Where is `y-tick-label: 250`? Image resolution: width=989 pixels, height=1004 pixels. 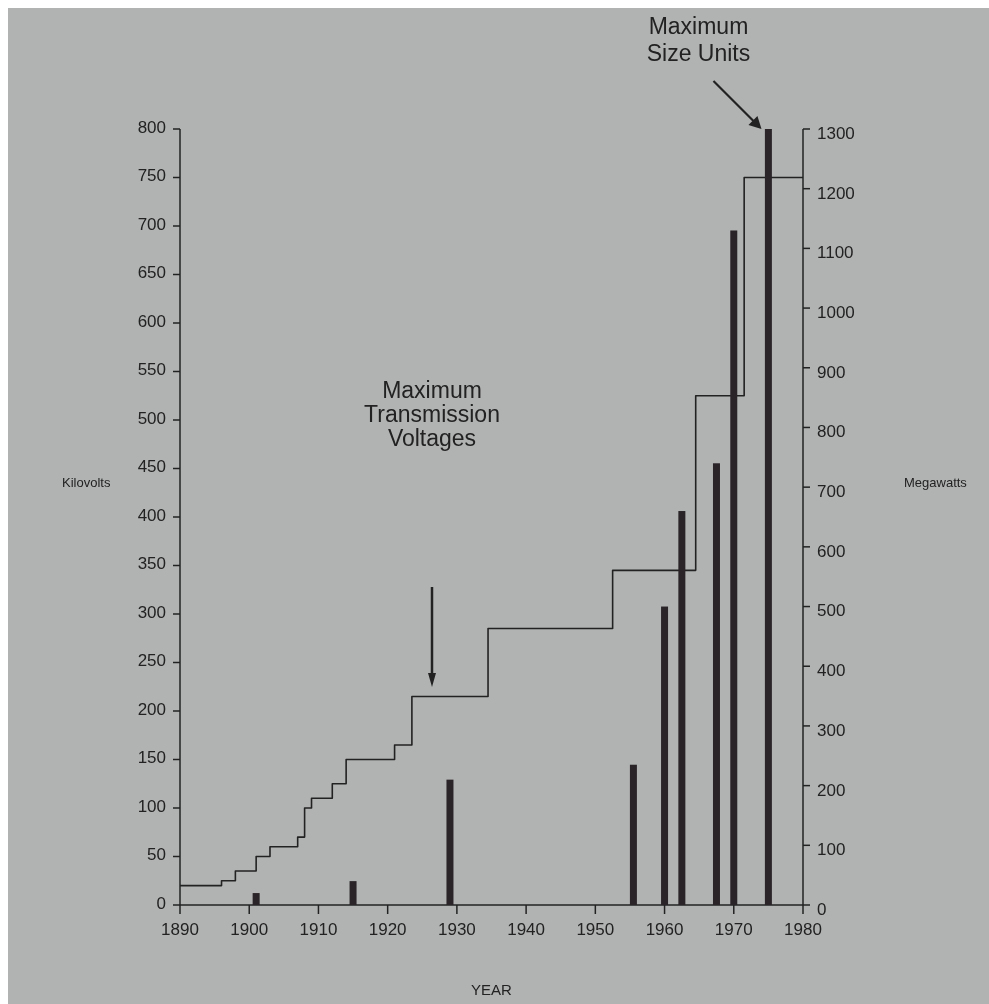 y-tick-label: 250 is located at coordinates (151, 661).